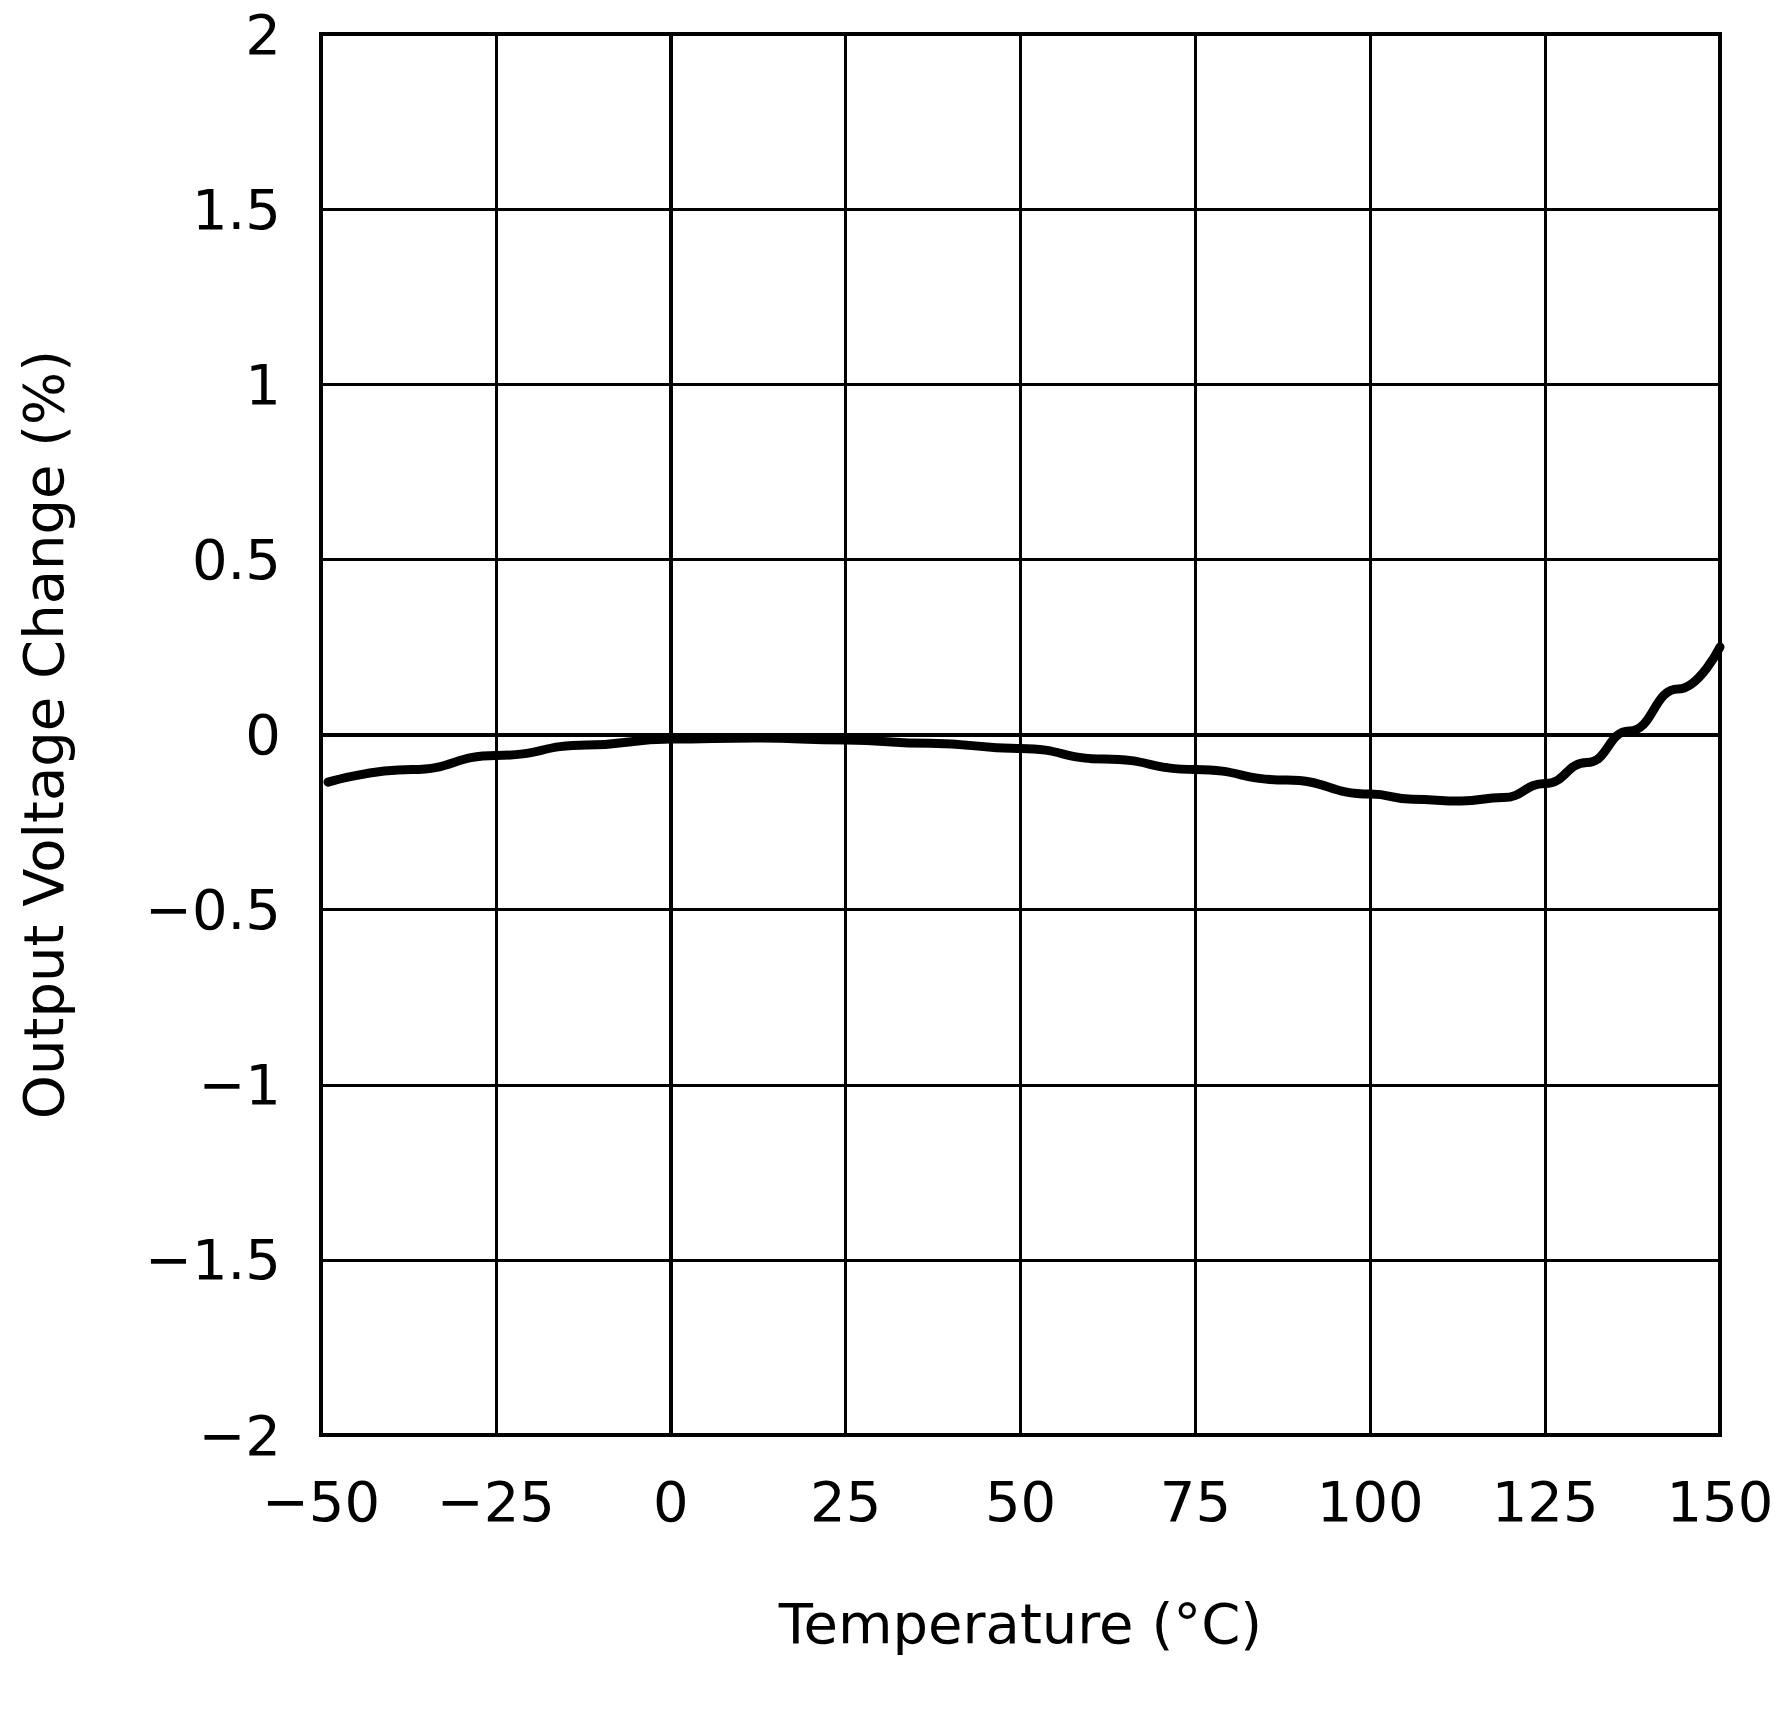  What do you see at coordinates (670, 1501) in the screenshot?
I see `x-tick-label: 0` at bounding box center [670, 1501].